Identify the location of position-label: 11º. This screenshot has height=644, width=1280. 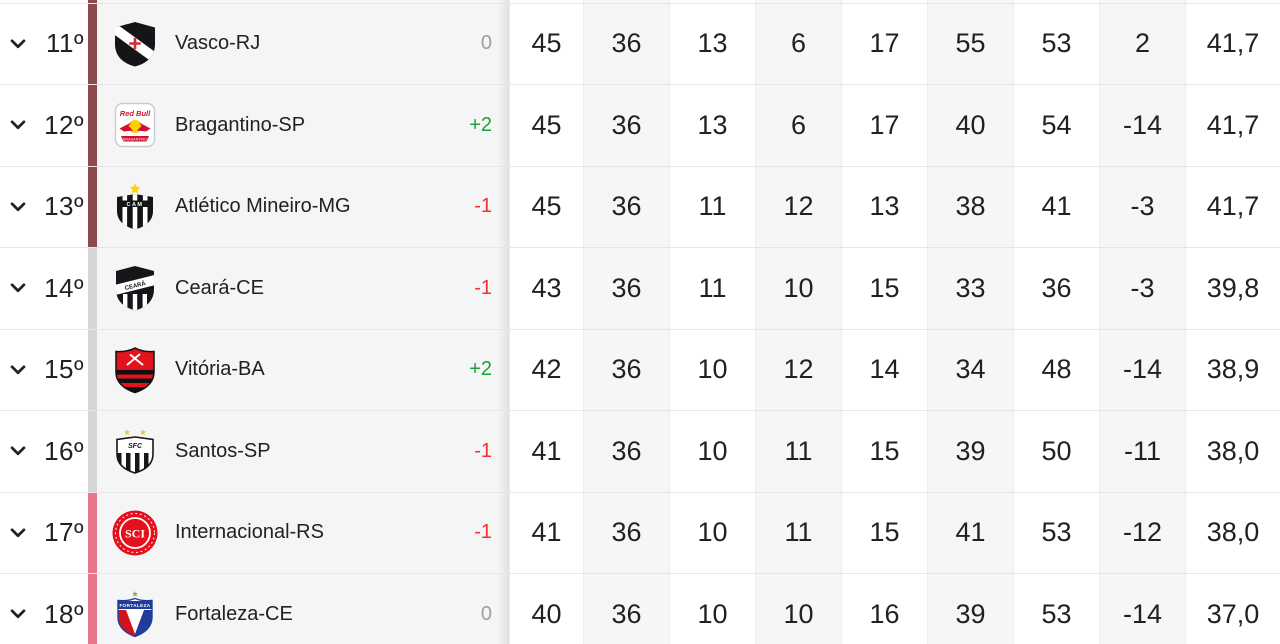
(65, 43).